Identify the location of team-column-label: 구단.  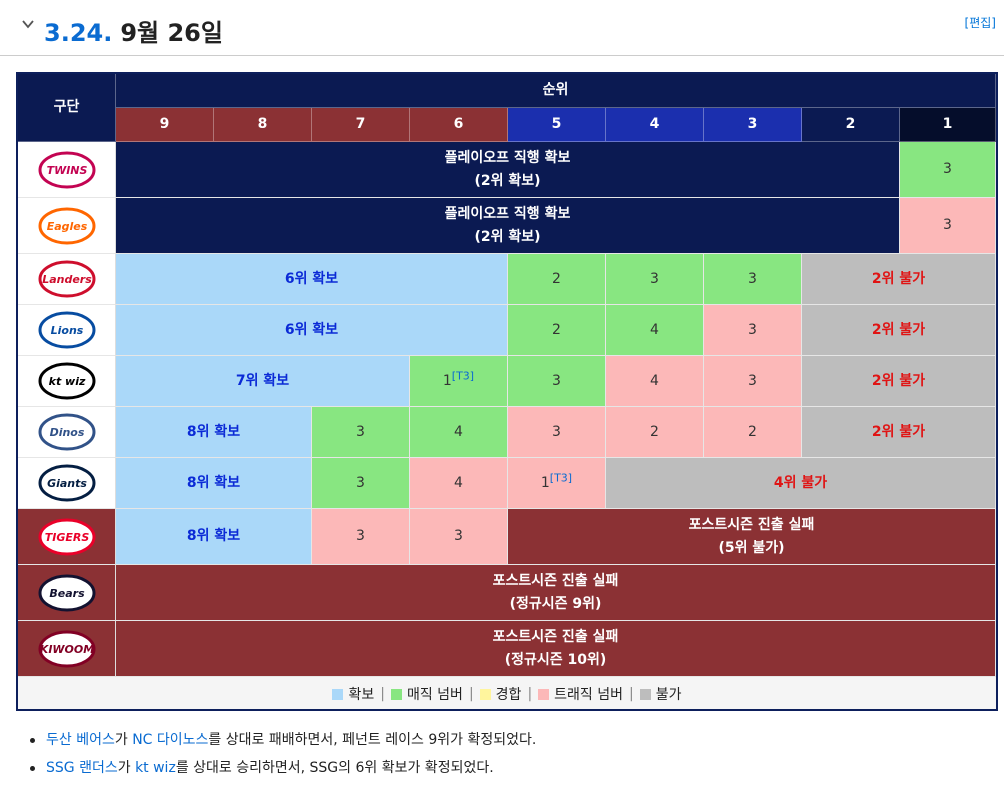
(66, 107).